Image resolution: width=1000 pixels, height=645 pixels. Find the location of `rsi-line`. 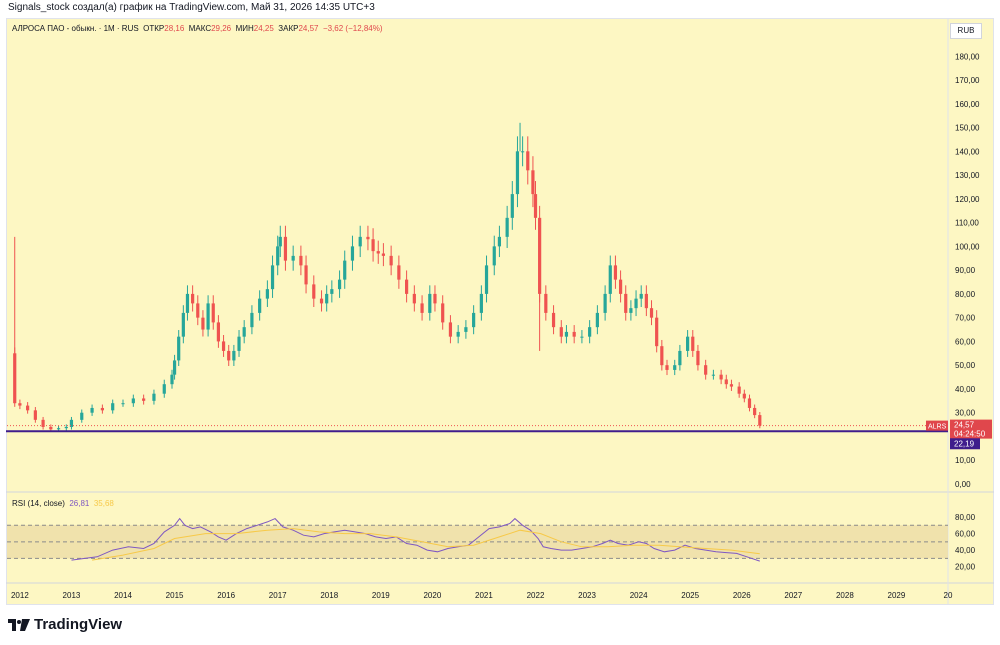

rsi-line is located at coordinates (415, 539).